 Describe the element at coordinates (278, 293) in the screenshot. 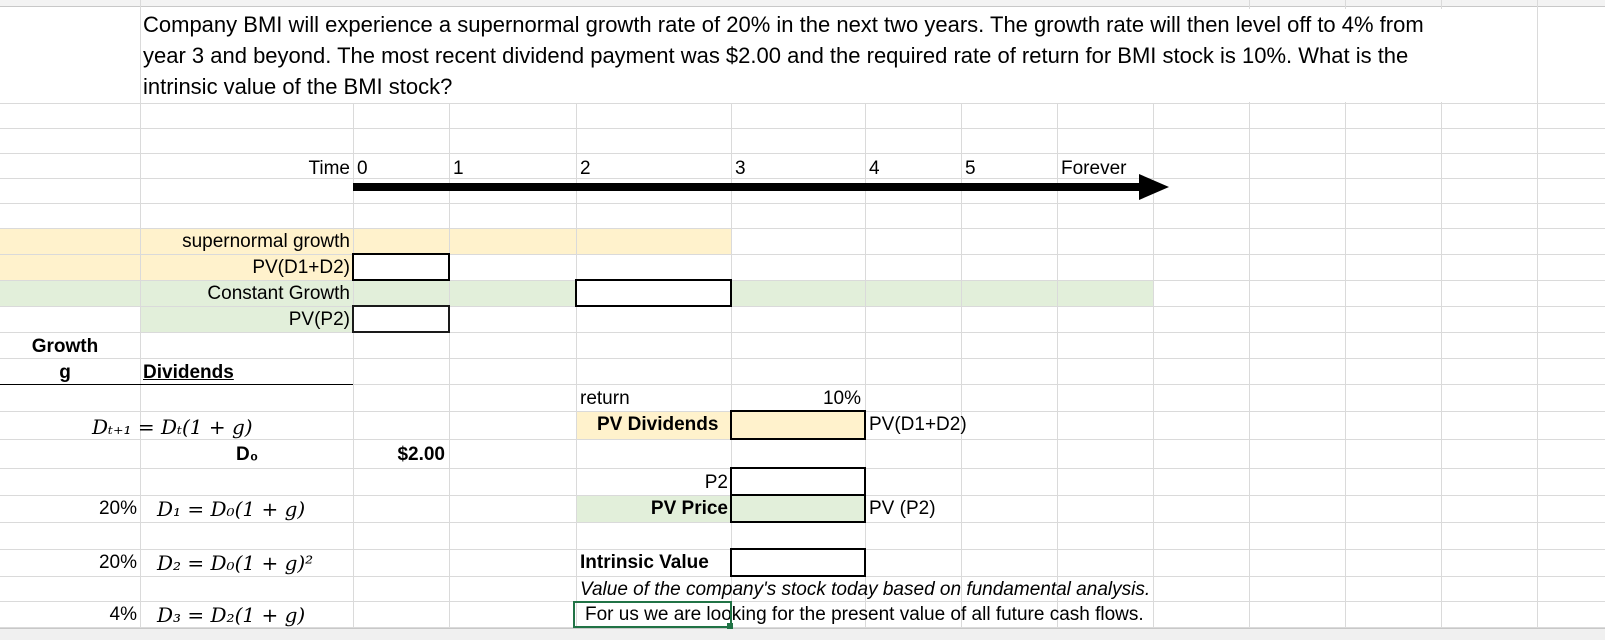

I see `constant-growth-label: Constant Growth` at that location.